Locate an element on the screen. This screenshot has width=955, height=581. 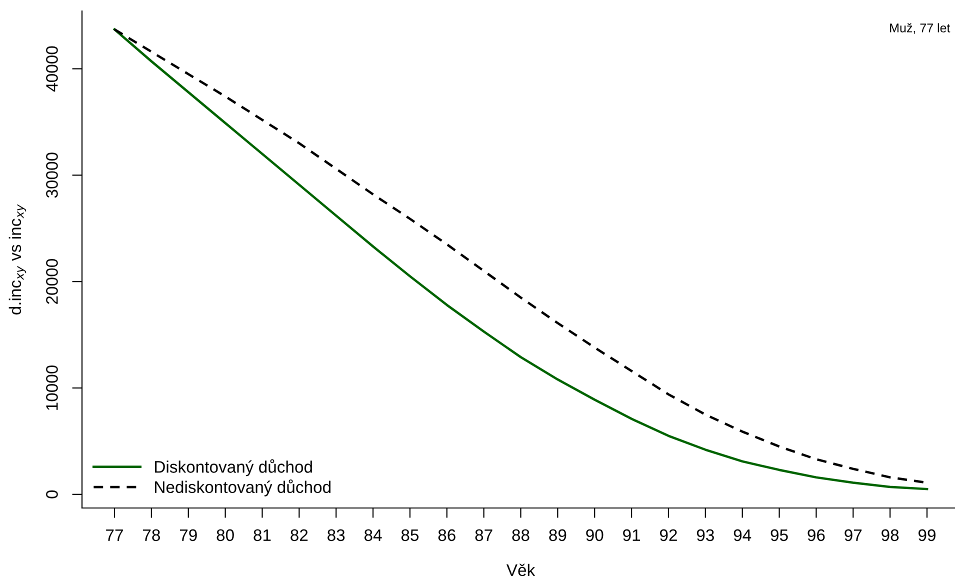
x-tick-label: 91 is located at coordinates (631, 535).